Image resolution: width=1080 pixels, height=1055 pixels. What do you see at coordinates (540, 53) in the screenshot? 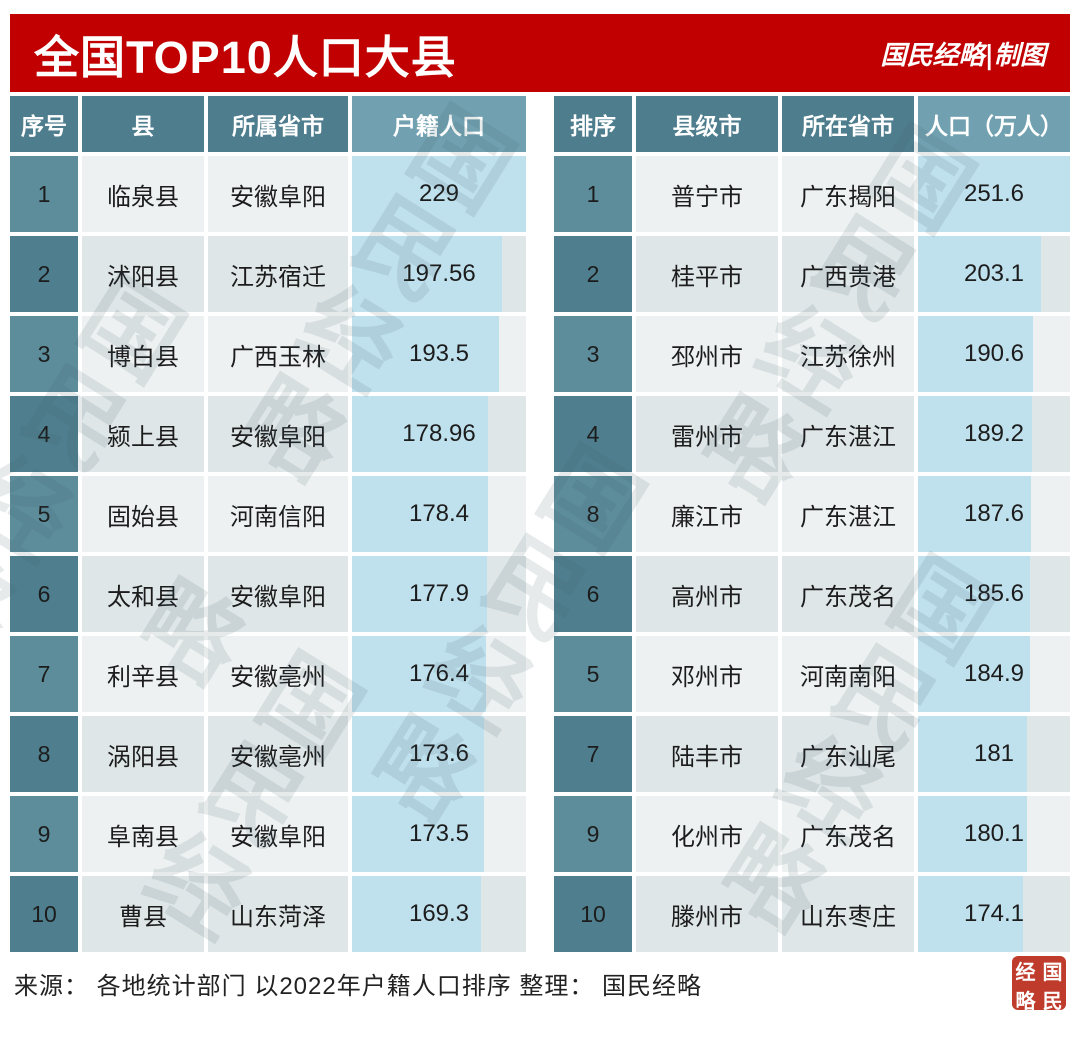
I see `title-bar: 全国TOP10人口大县 国民经略|制图` at bounding box center [540, 53].